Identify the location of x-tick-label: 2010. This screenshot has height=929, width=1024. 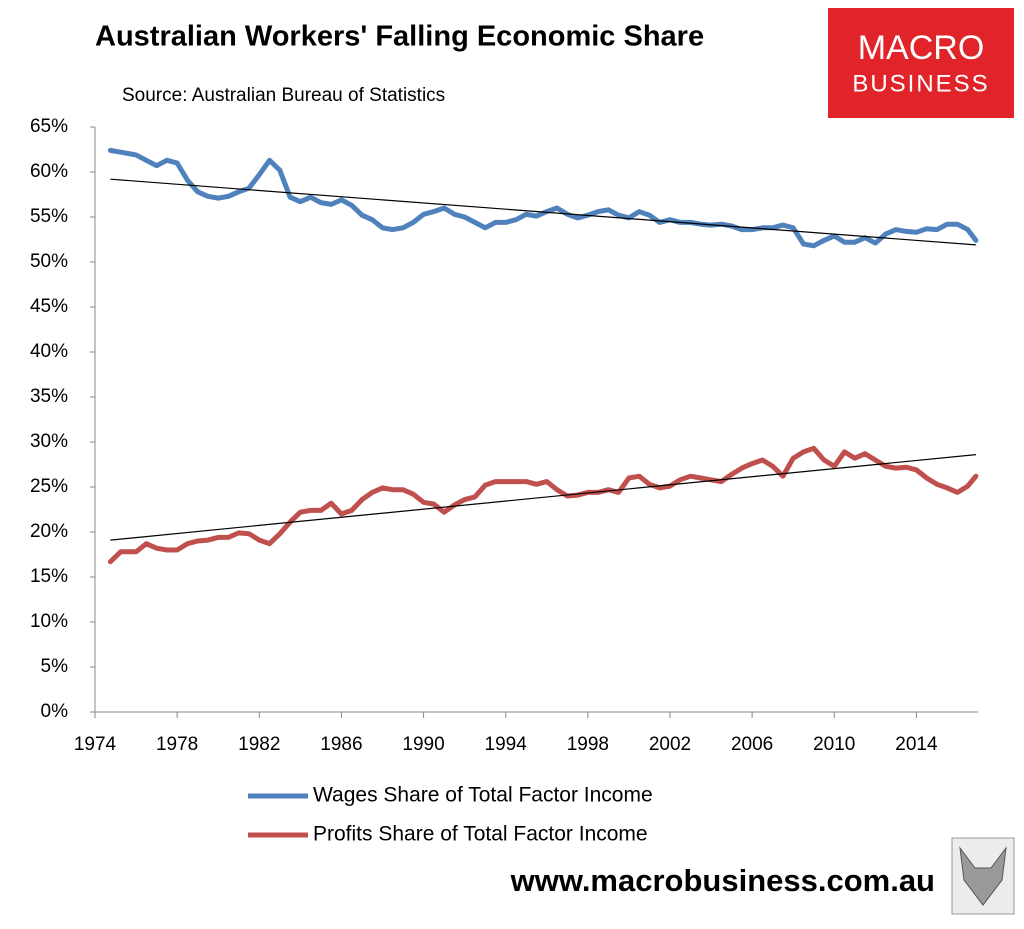
(834, 744).